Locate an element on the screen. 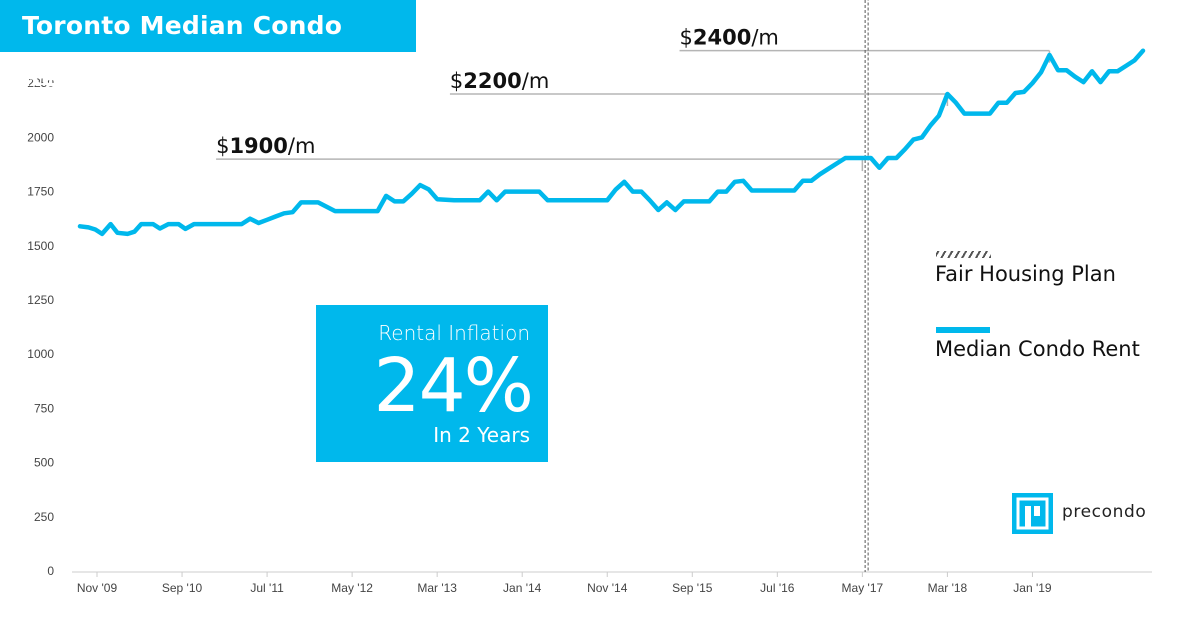 The width and height of the screenshot is (1200, 628). y-tick-label: 0 is located at coordinates (50, 571).